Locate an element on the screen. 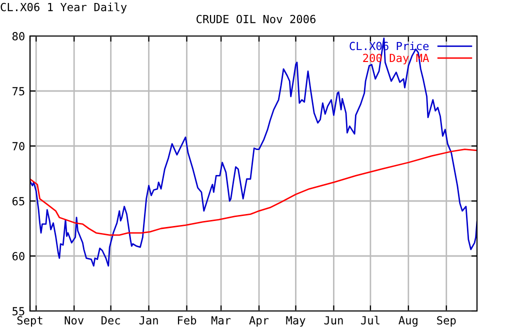  y-tick-label: 70 is located at coordinates (18, 146).